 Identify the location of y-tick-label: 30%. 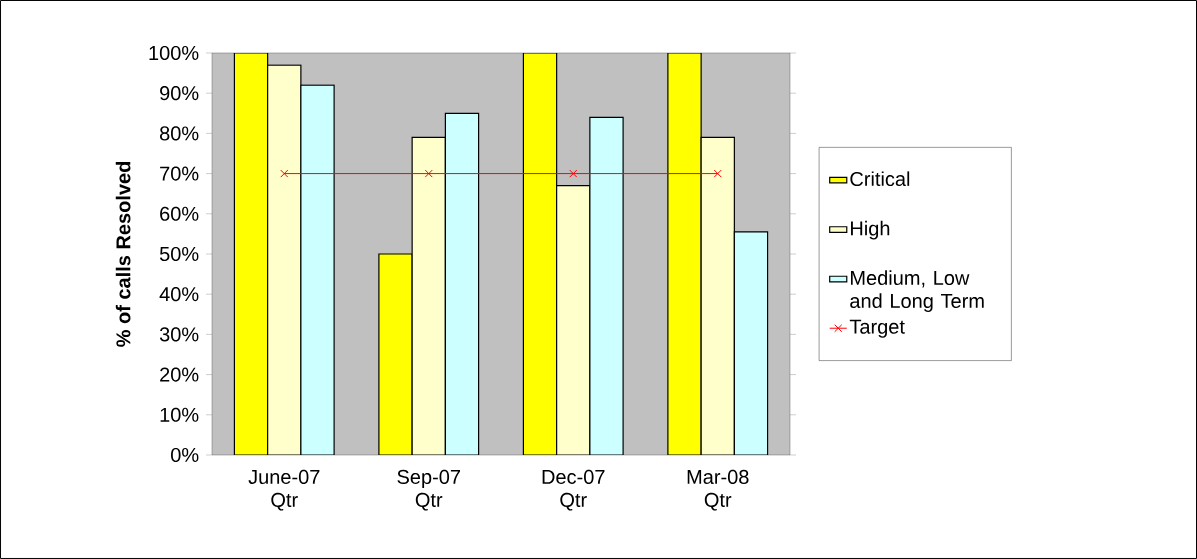
(179, 334).